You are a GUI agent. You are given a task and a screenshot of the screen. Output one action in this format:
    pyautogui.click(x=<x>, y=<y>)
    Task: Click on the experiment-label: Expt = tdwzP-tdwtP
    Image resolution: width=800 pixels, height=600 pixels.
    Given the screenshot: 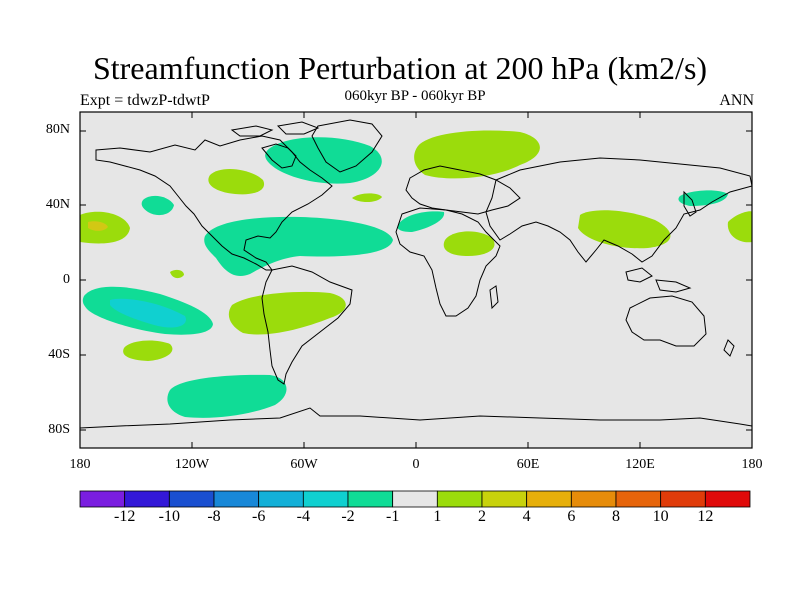 What is the action you would take?
    pyautogui.click(x=145, y=100)
    